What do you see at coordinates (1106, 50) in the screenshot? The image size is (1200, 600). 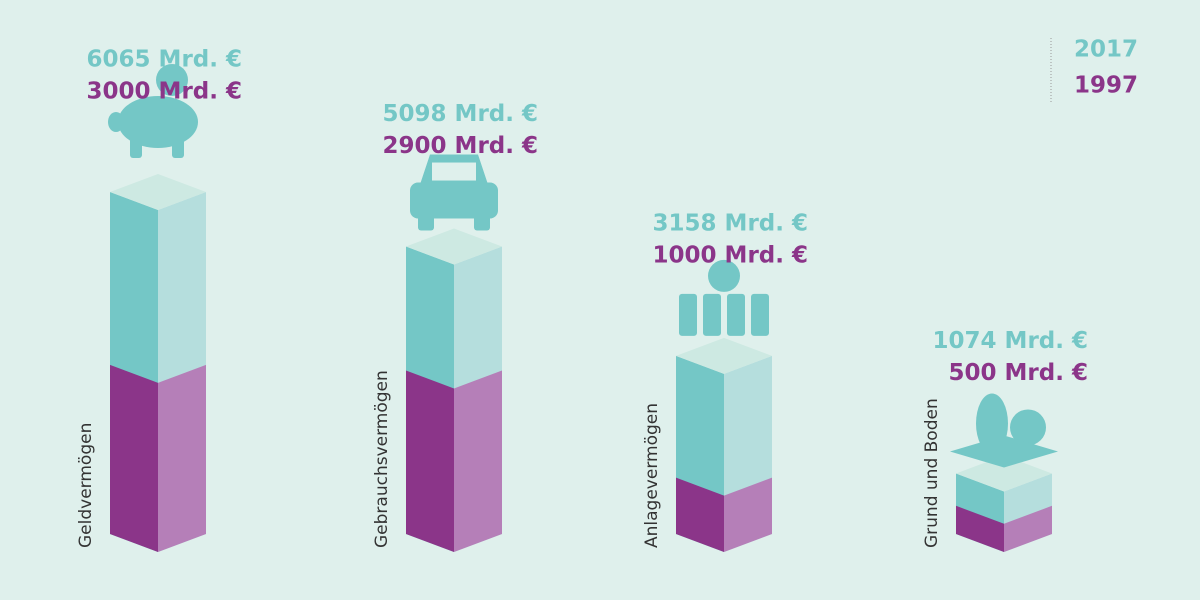 I see `legend-label: 2017` at bounding box center [1106, 50].